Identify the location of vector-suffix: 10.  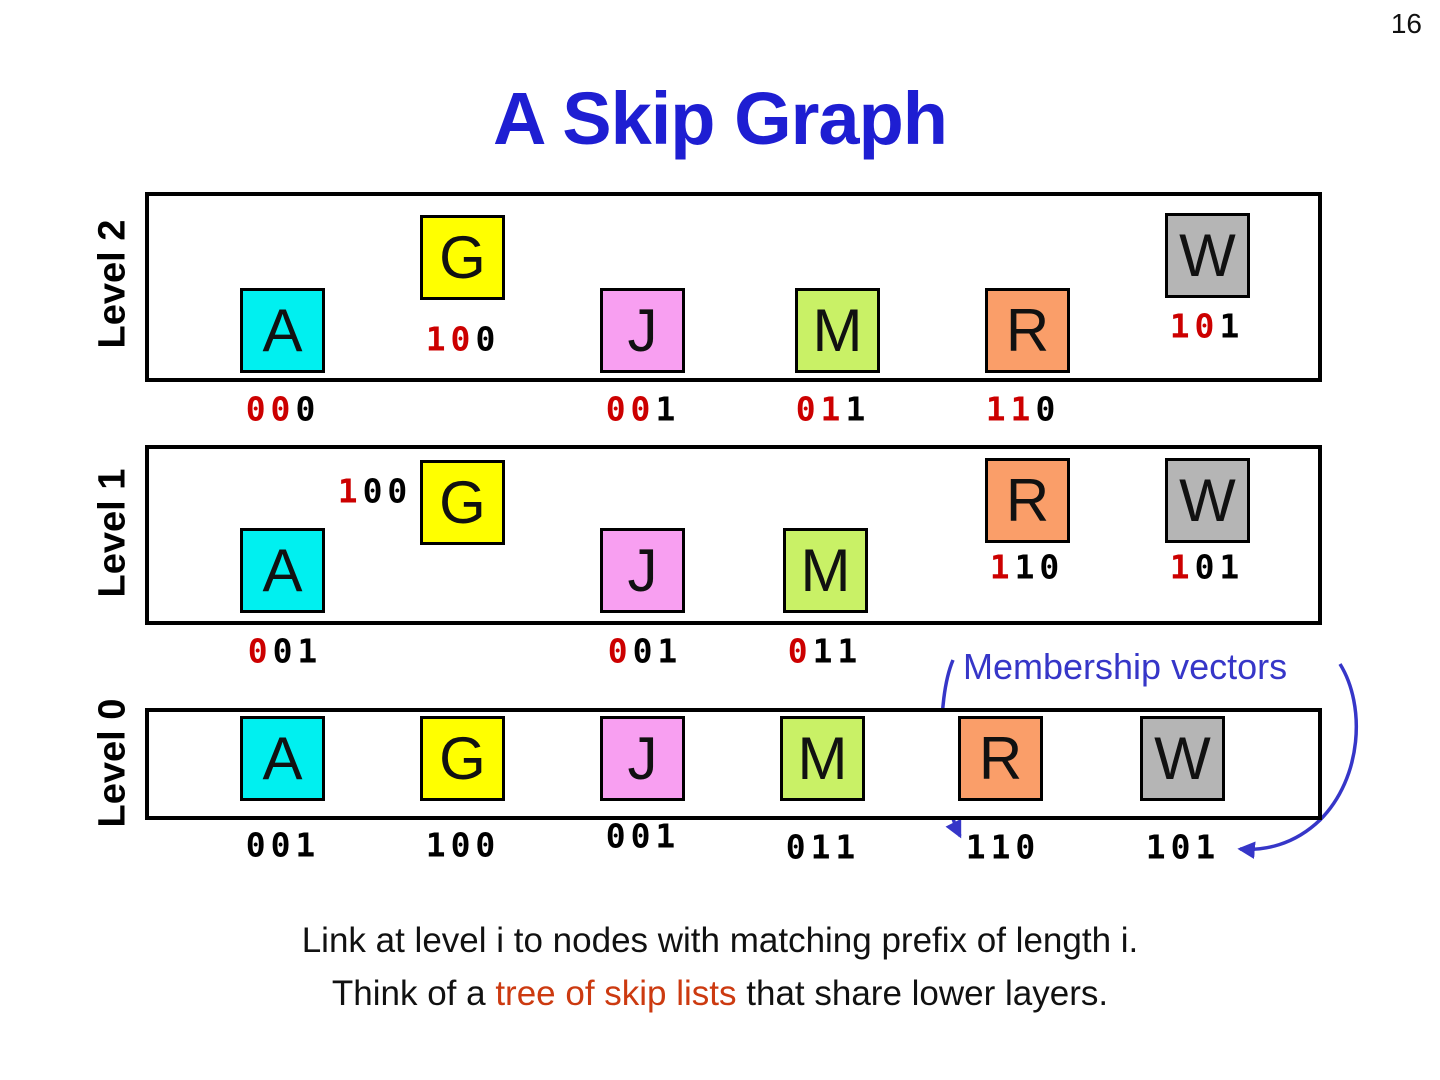
(1039, 567).